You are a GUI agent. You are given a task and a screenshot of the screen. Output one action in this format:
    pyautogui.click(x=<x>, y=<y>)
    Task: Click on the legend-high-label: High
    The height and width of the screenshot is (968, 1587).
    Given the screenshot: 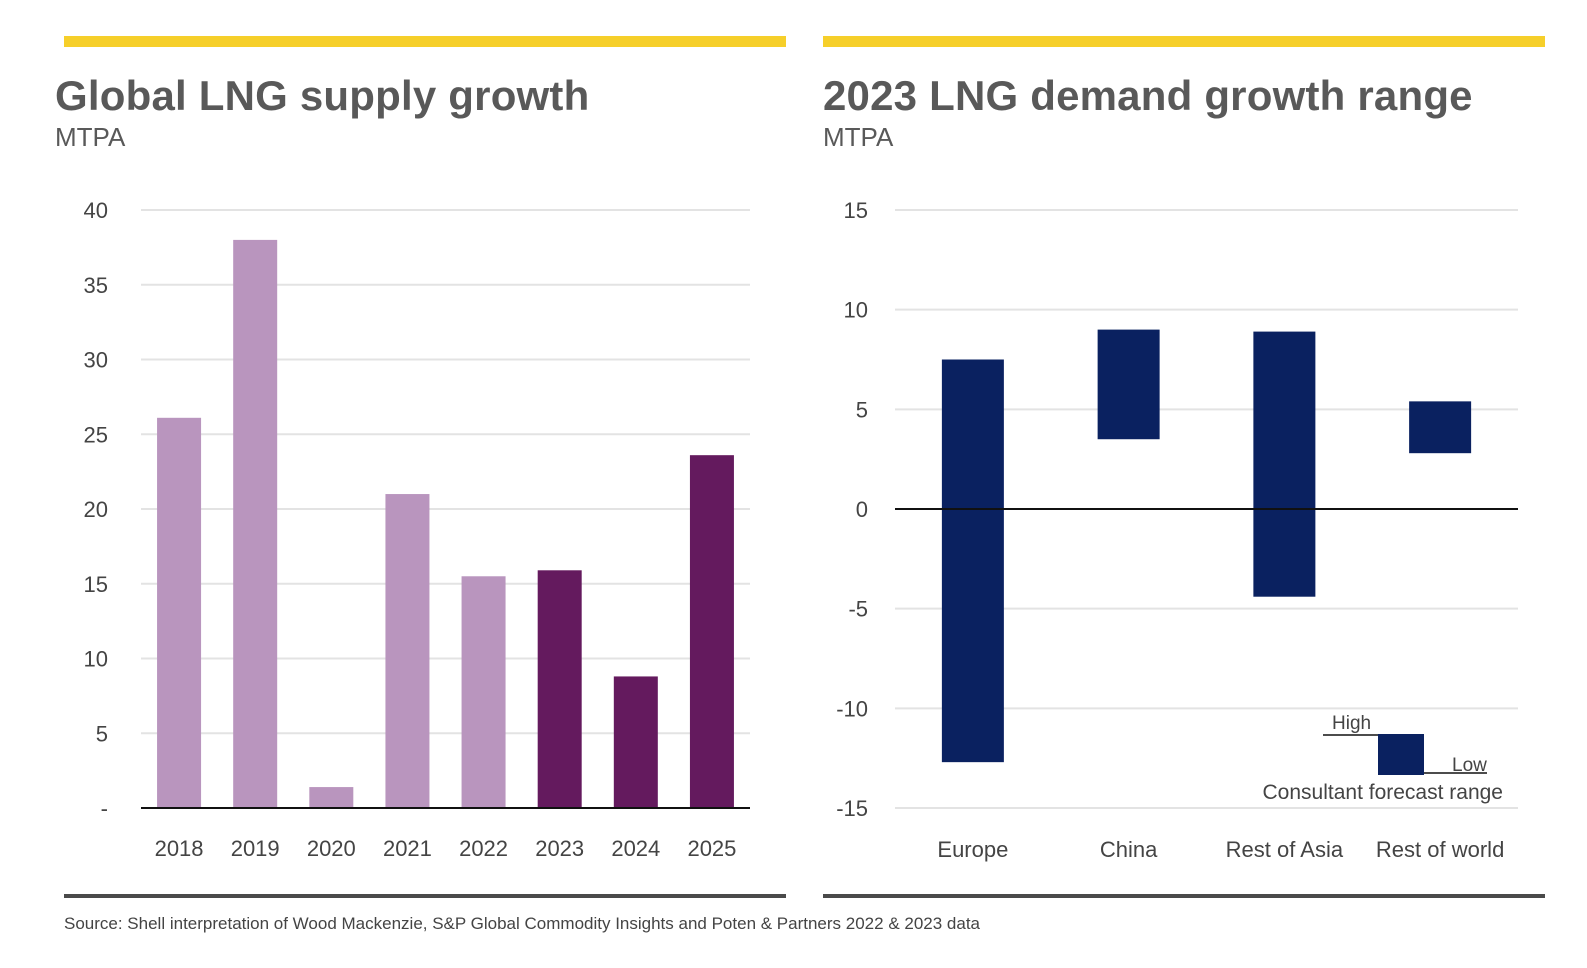 What is the action you would take?
    pyautogui.click(x=1351, y=723)
    